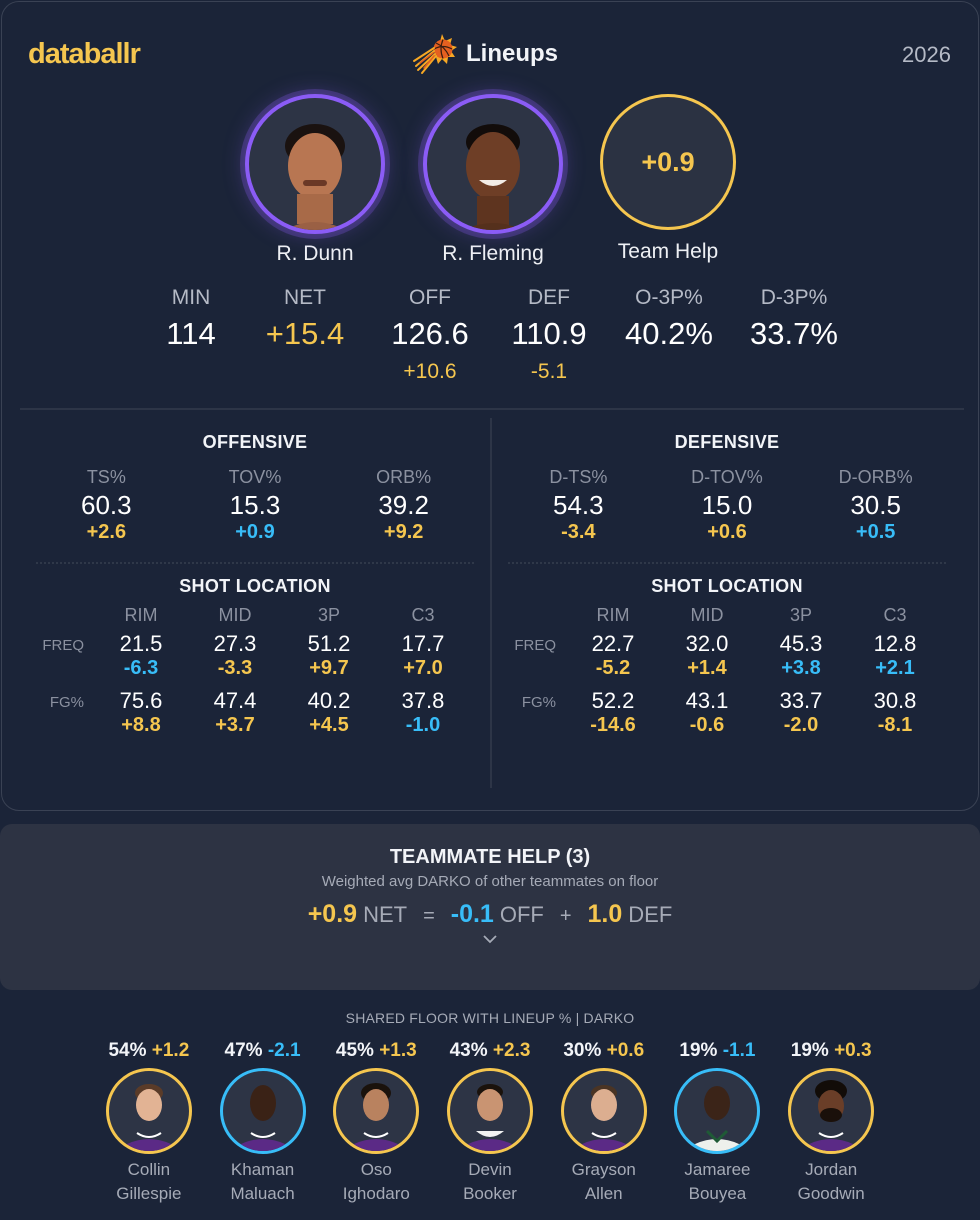 The width and height of the screenshot is (980, 1220). Describe the element at coordinates (332, 914) in the screenshot. I see `net-value: +0.9` at that location.